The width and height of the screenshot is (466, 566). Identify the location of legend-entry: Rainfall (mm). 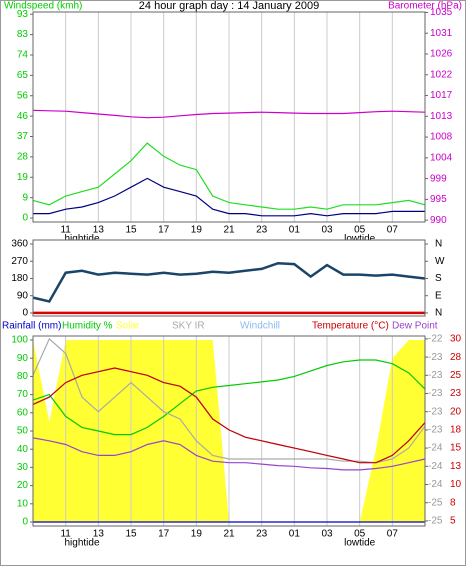
(31, 326).